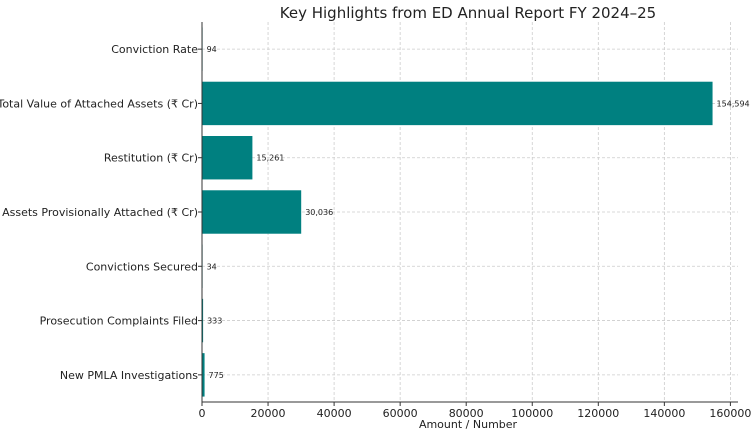 The image size is (754, 440). I want to click on x-tick-label: 60000, so click(400, 413).